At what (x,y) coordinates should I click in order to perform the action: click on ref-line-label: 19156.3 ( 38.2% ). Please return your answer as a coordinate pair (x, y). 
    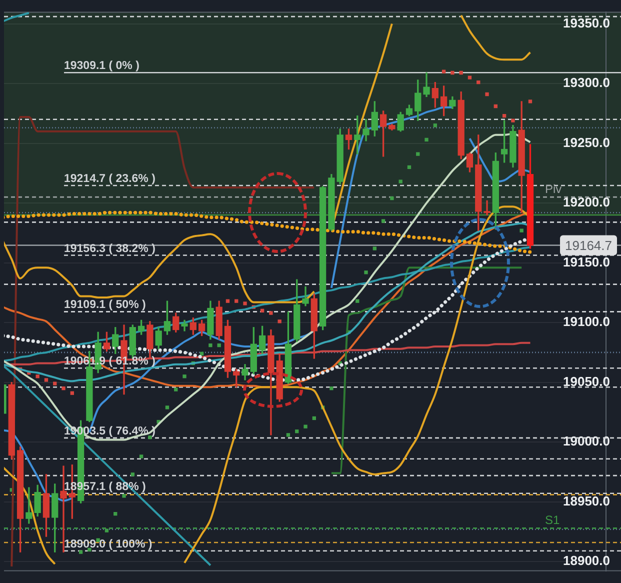
    Looking at the image, I should click on (110, 248).